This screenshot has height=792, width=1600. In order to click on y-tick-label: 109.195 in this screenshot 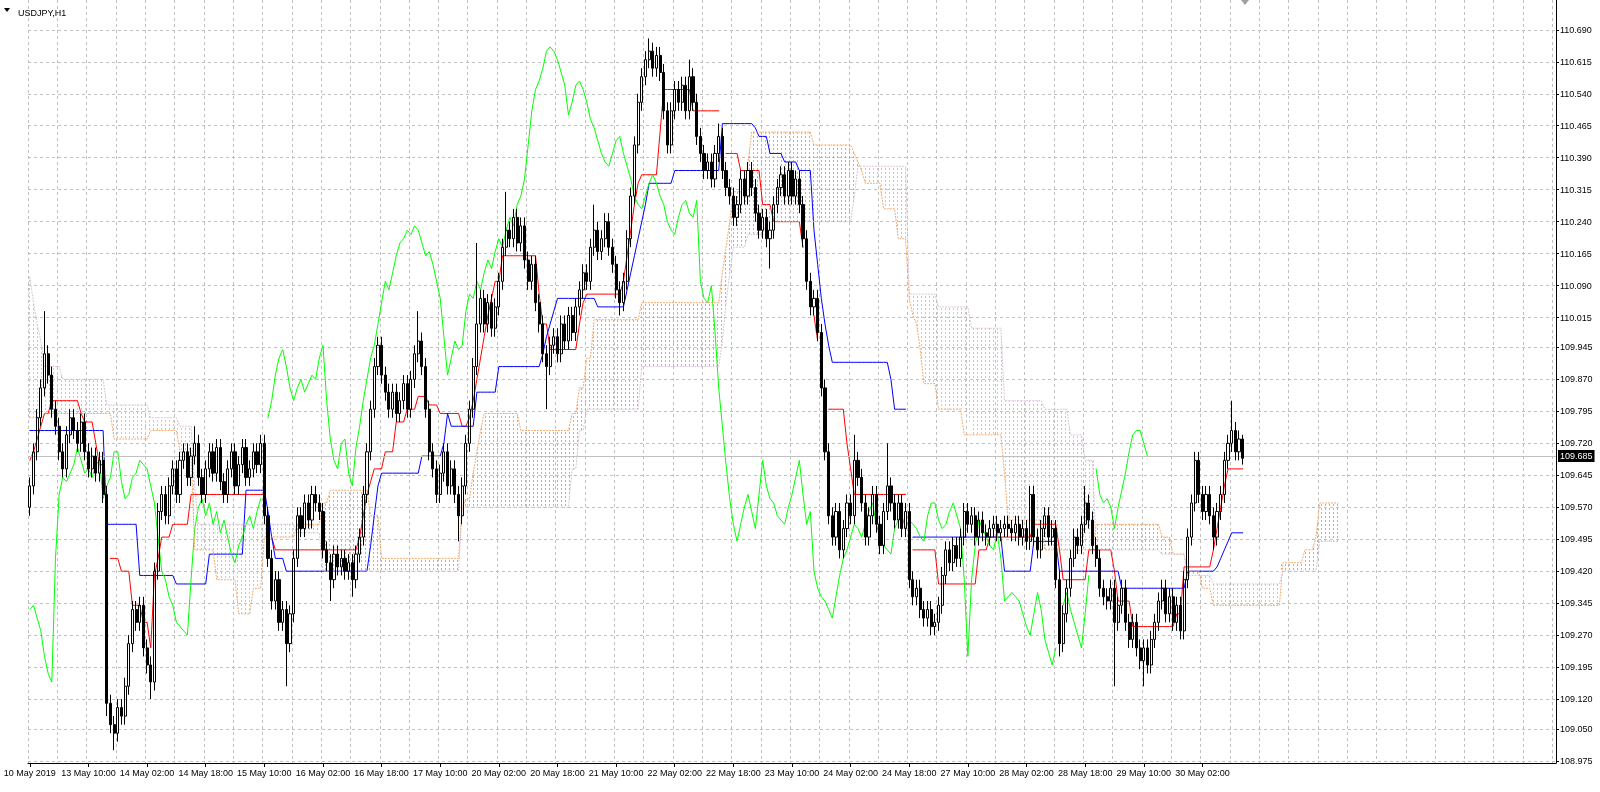, I will do `click(1576, 667)`.